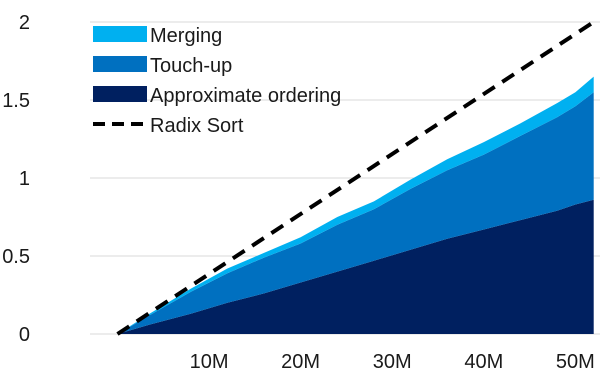  I want to click on legend-label-touch-up: Touch-up, so click(191, 66).